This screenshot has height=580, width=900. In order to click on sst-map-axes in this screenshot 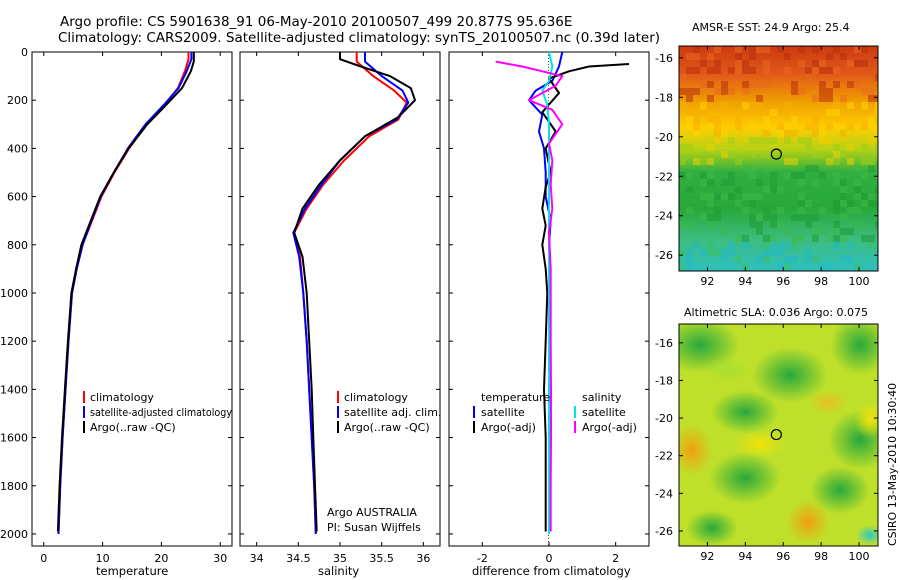, I will do `click(778, 158)`.